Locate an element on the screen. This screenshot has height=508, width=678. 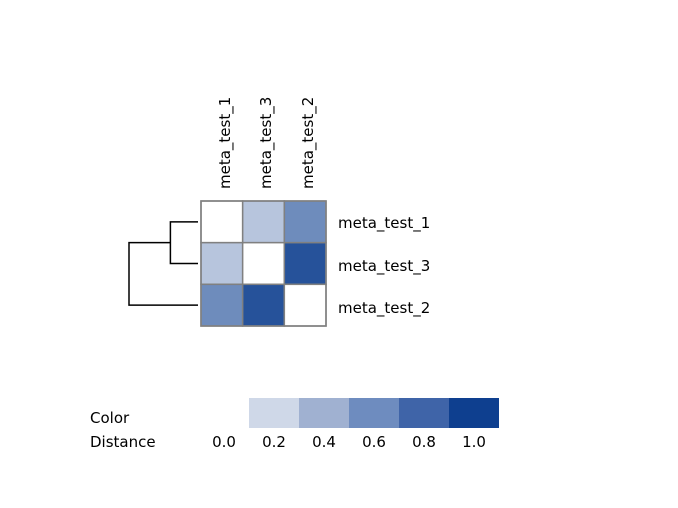
legend-distance-label: Distance is located at coordinates (123, 442).